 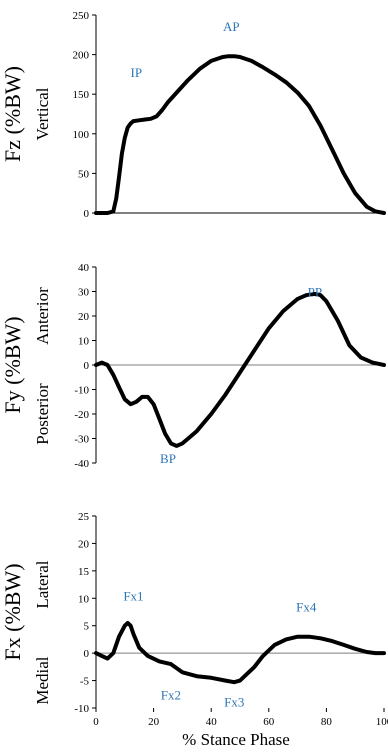 What do you see at coordinates (87, 366) in the screenshot?
I see `fy-y-tick-label: 0` at bounding box center [87, 366].